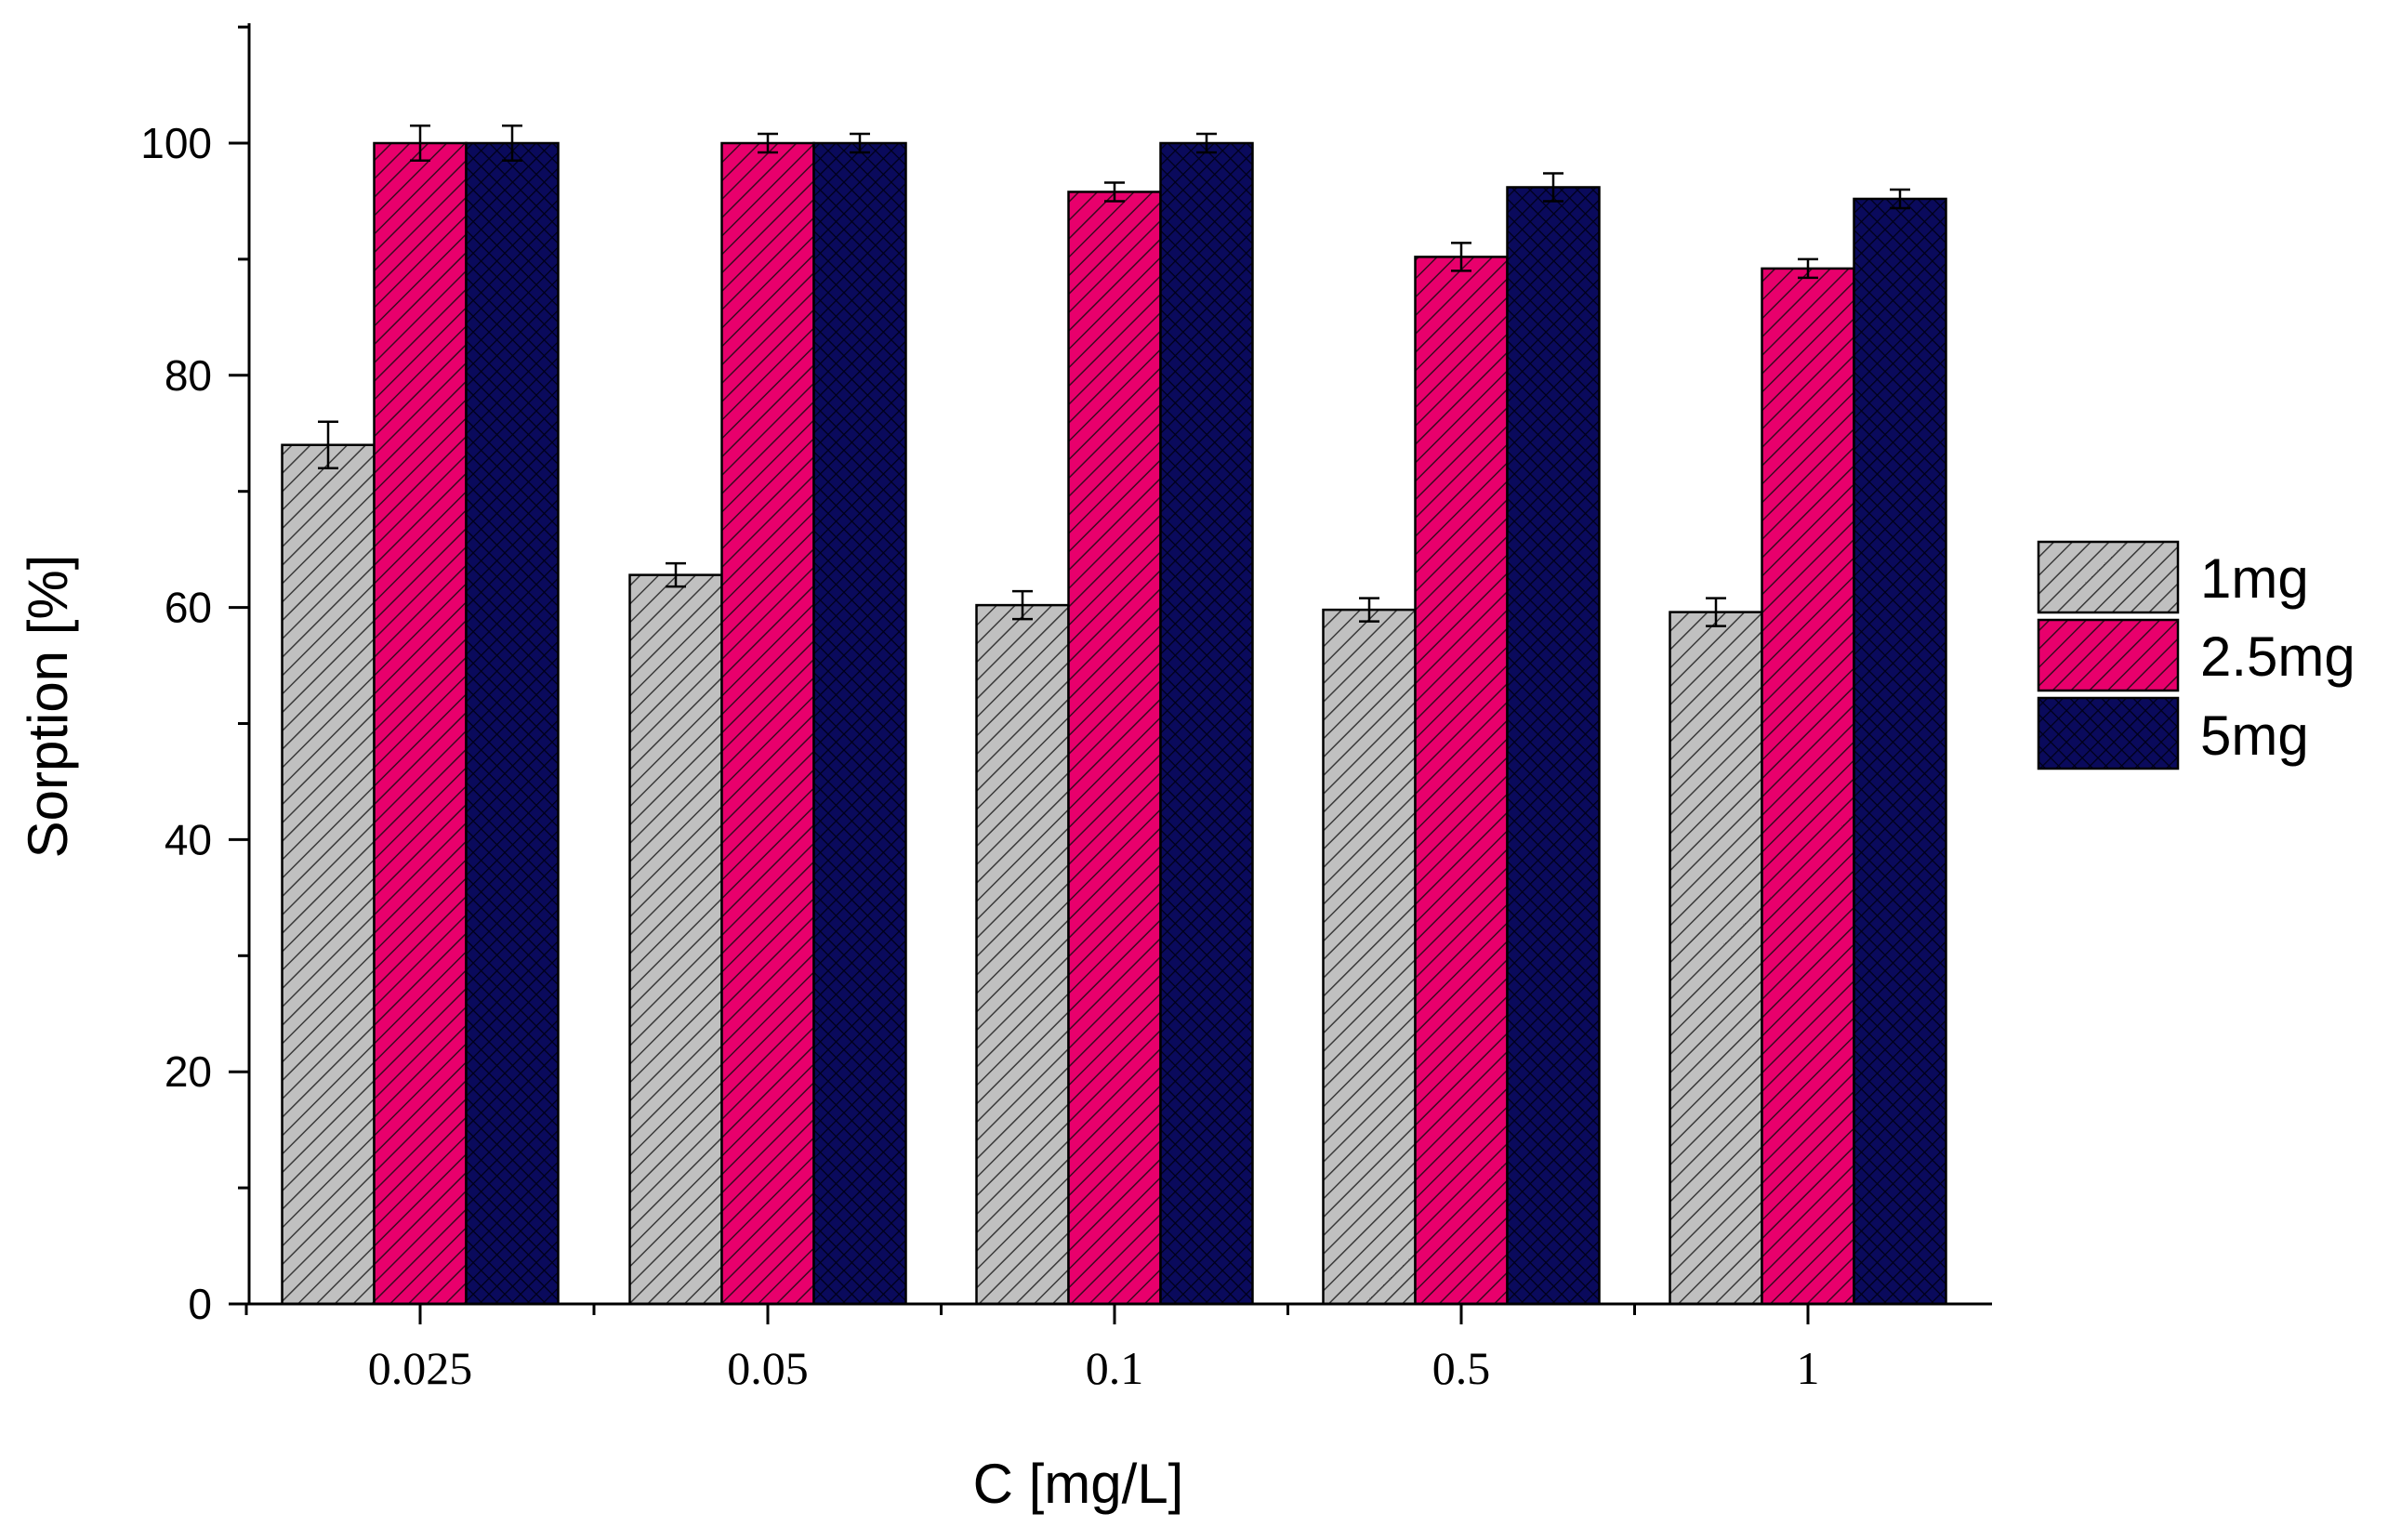 Image resolution: width=2388 pixels, height=1540 pixels. I want to click on y-axis-title: Sorption [%], so click(48, 707).